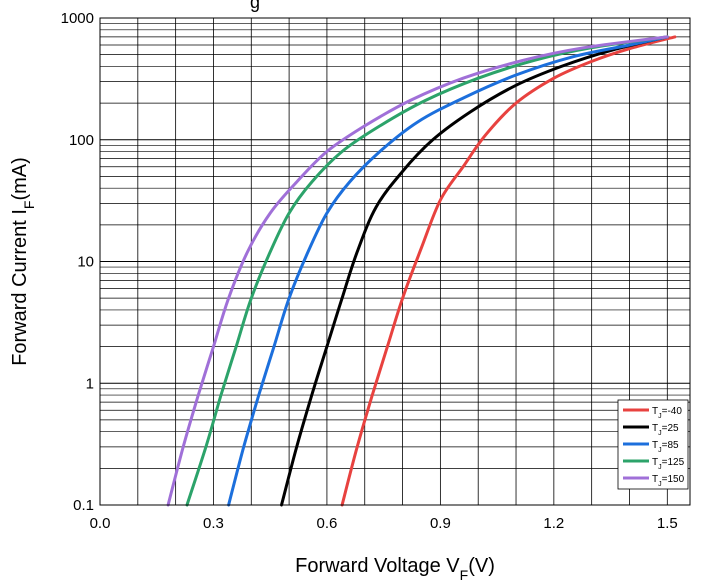  Describe the element at coordinates (83, 505) in the screenshot. I see `y-tick-label: 0.1` at that location.